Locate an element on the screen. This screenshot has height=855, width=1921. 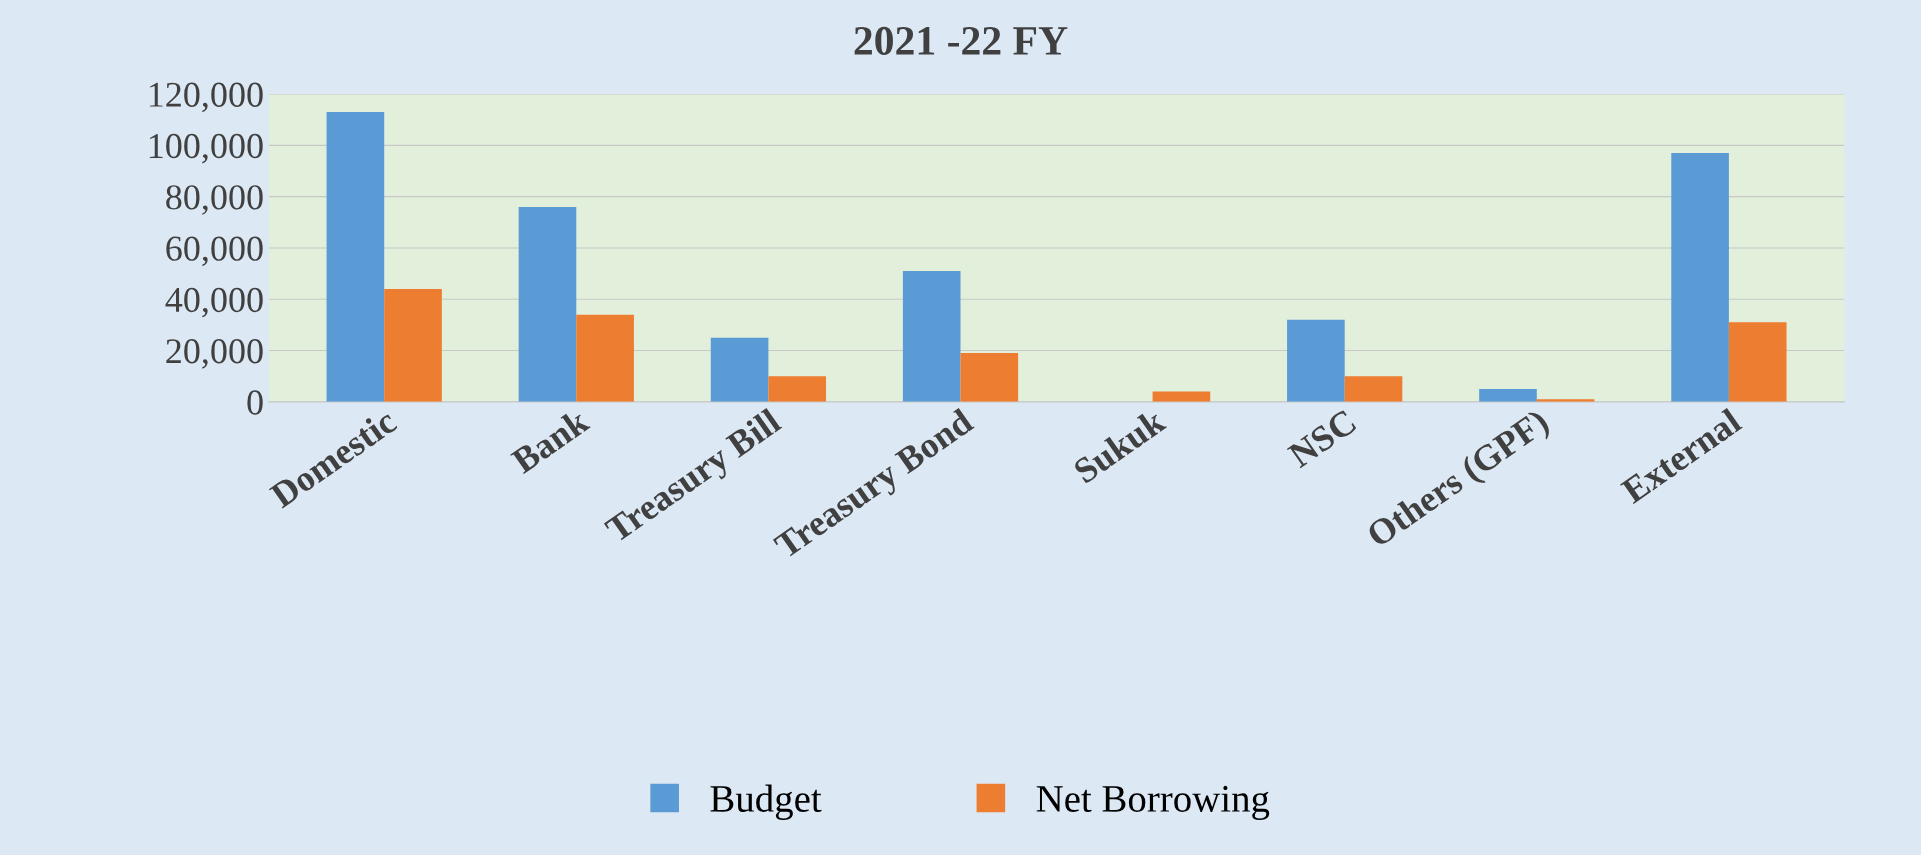
y-tick-label: 0 is located at coordinates (255, 402).